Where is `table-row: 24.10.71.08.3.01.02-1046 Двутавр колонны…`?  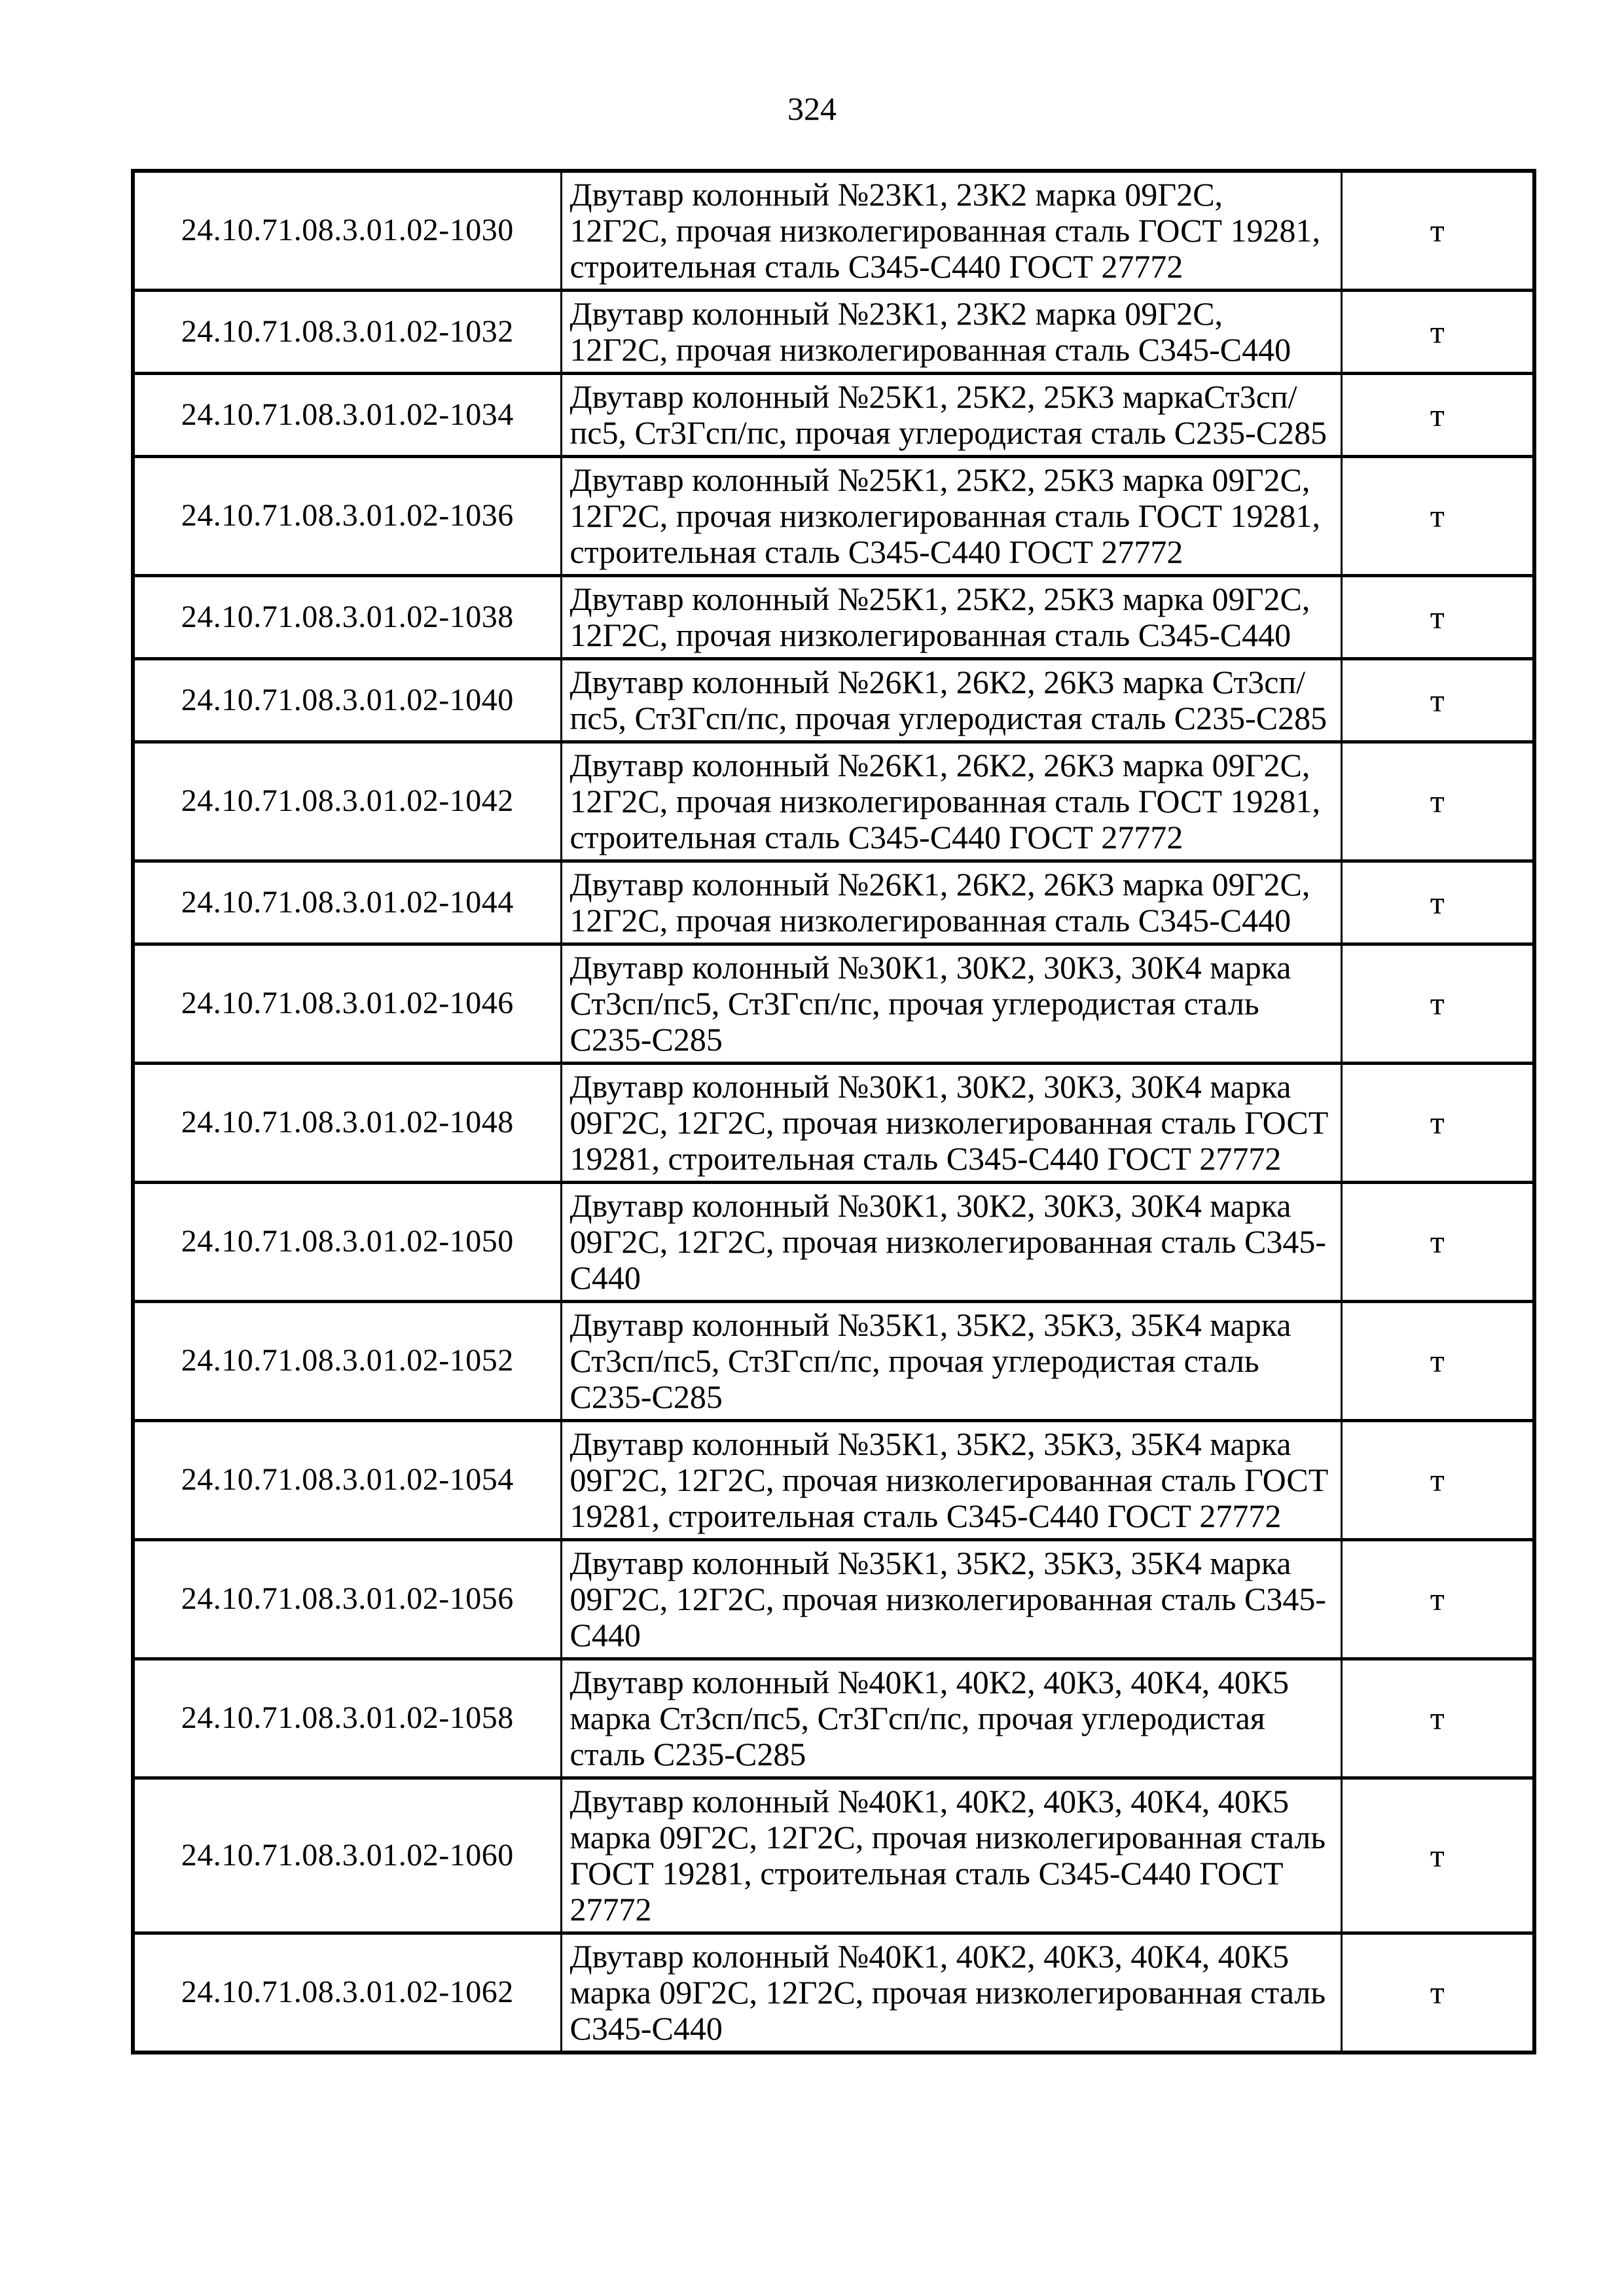
table-row: 24.10.71.08.3.01.02-1046 Двутавр колонны… is located at coordinates (834, 1003).